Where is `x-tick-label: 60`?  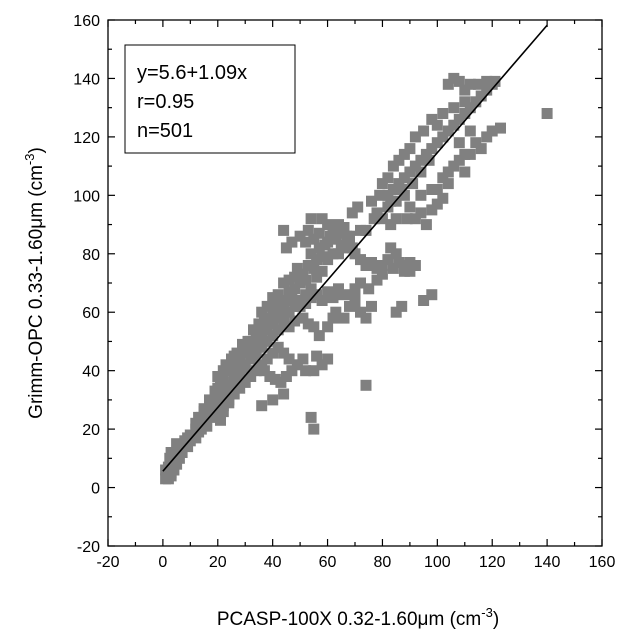
x-tick-label: 60 is located at coordinates (328, 562).